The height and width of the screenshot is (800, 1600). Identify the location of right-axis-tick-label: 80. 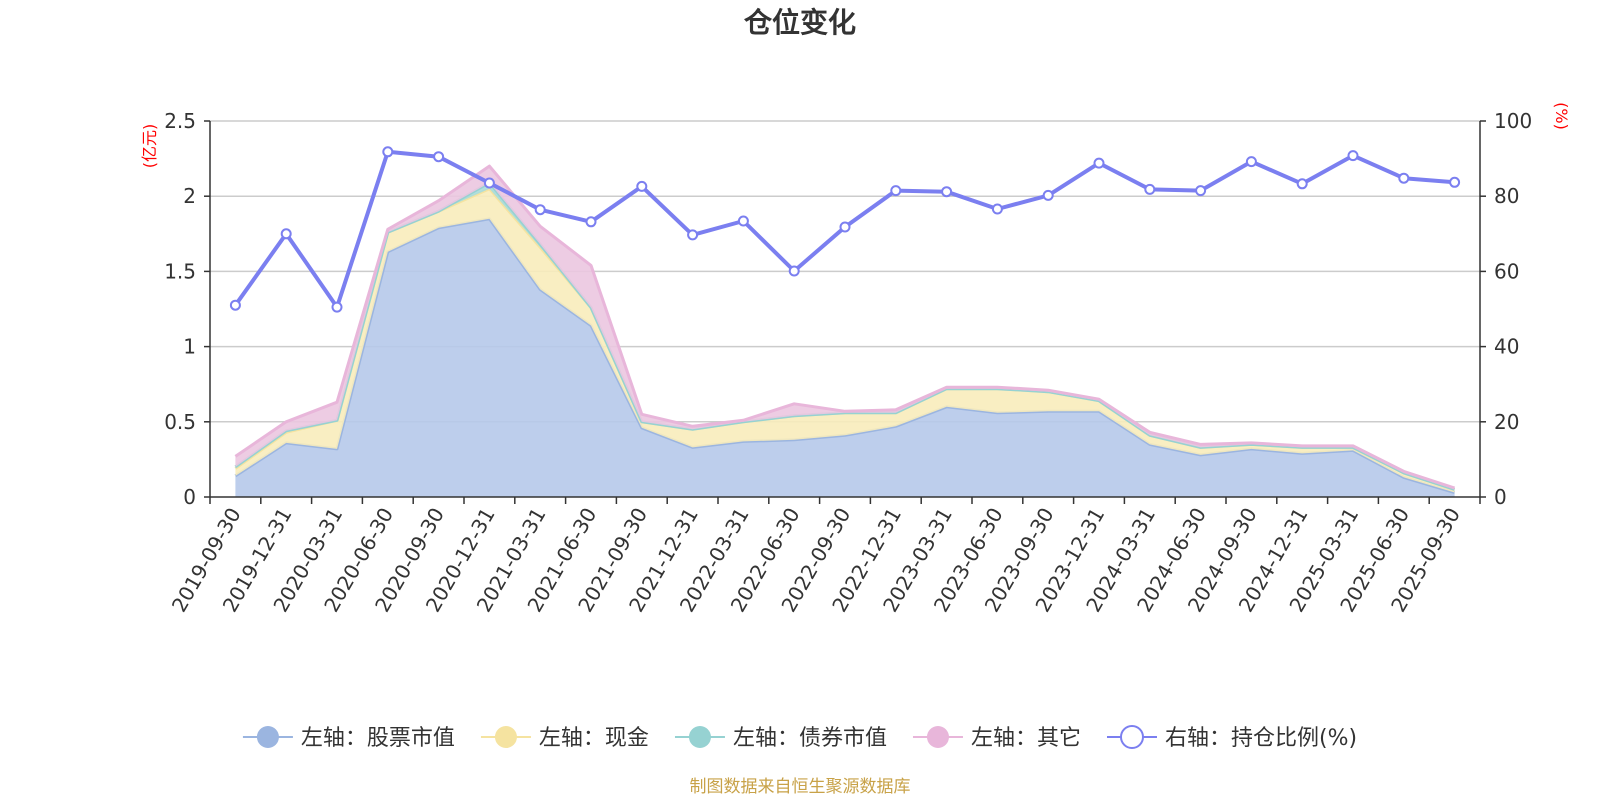
(1506, 196).